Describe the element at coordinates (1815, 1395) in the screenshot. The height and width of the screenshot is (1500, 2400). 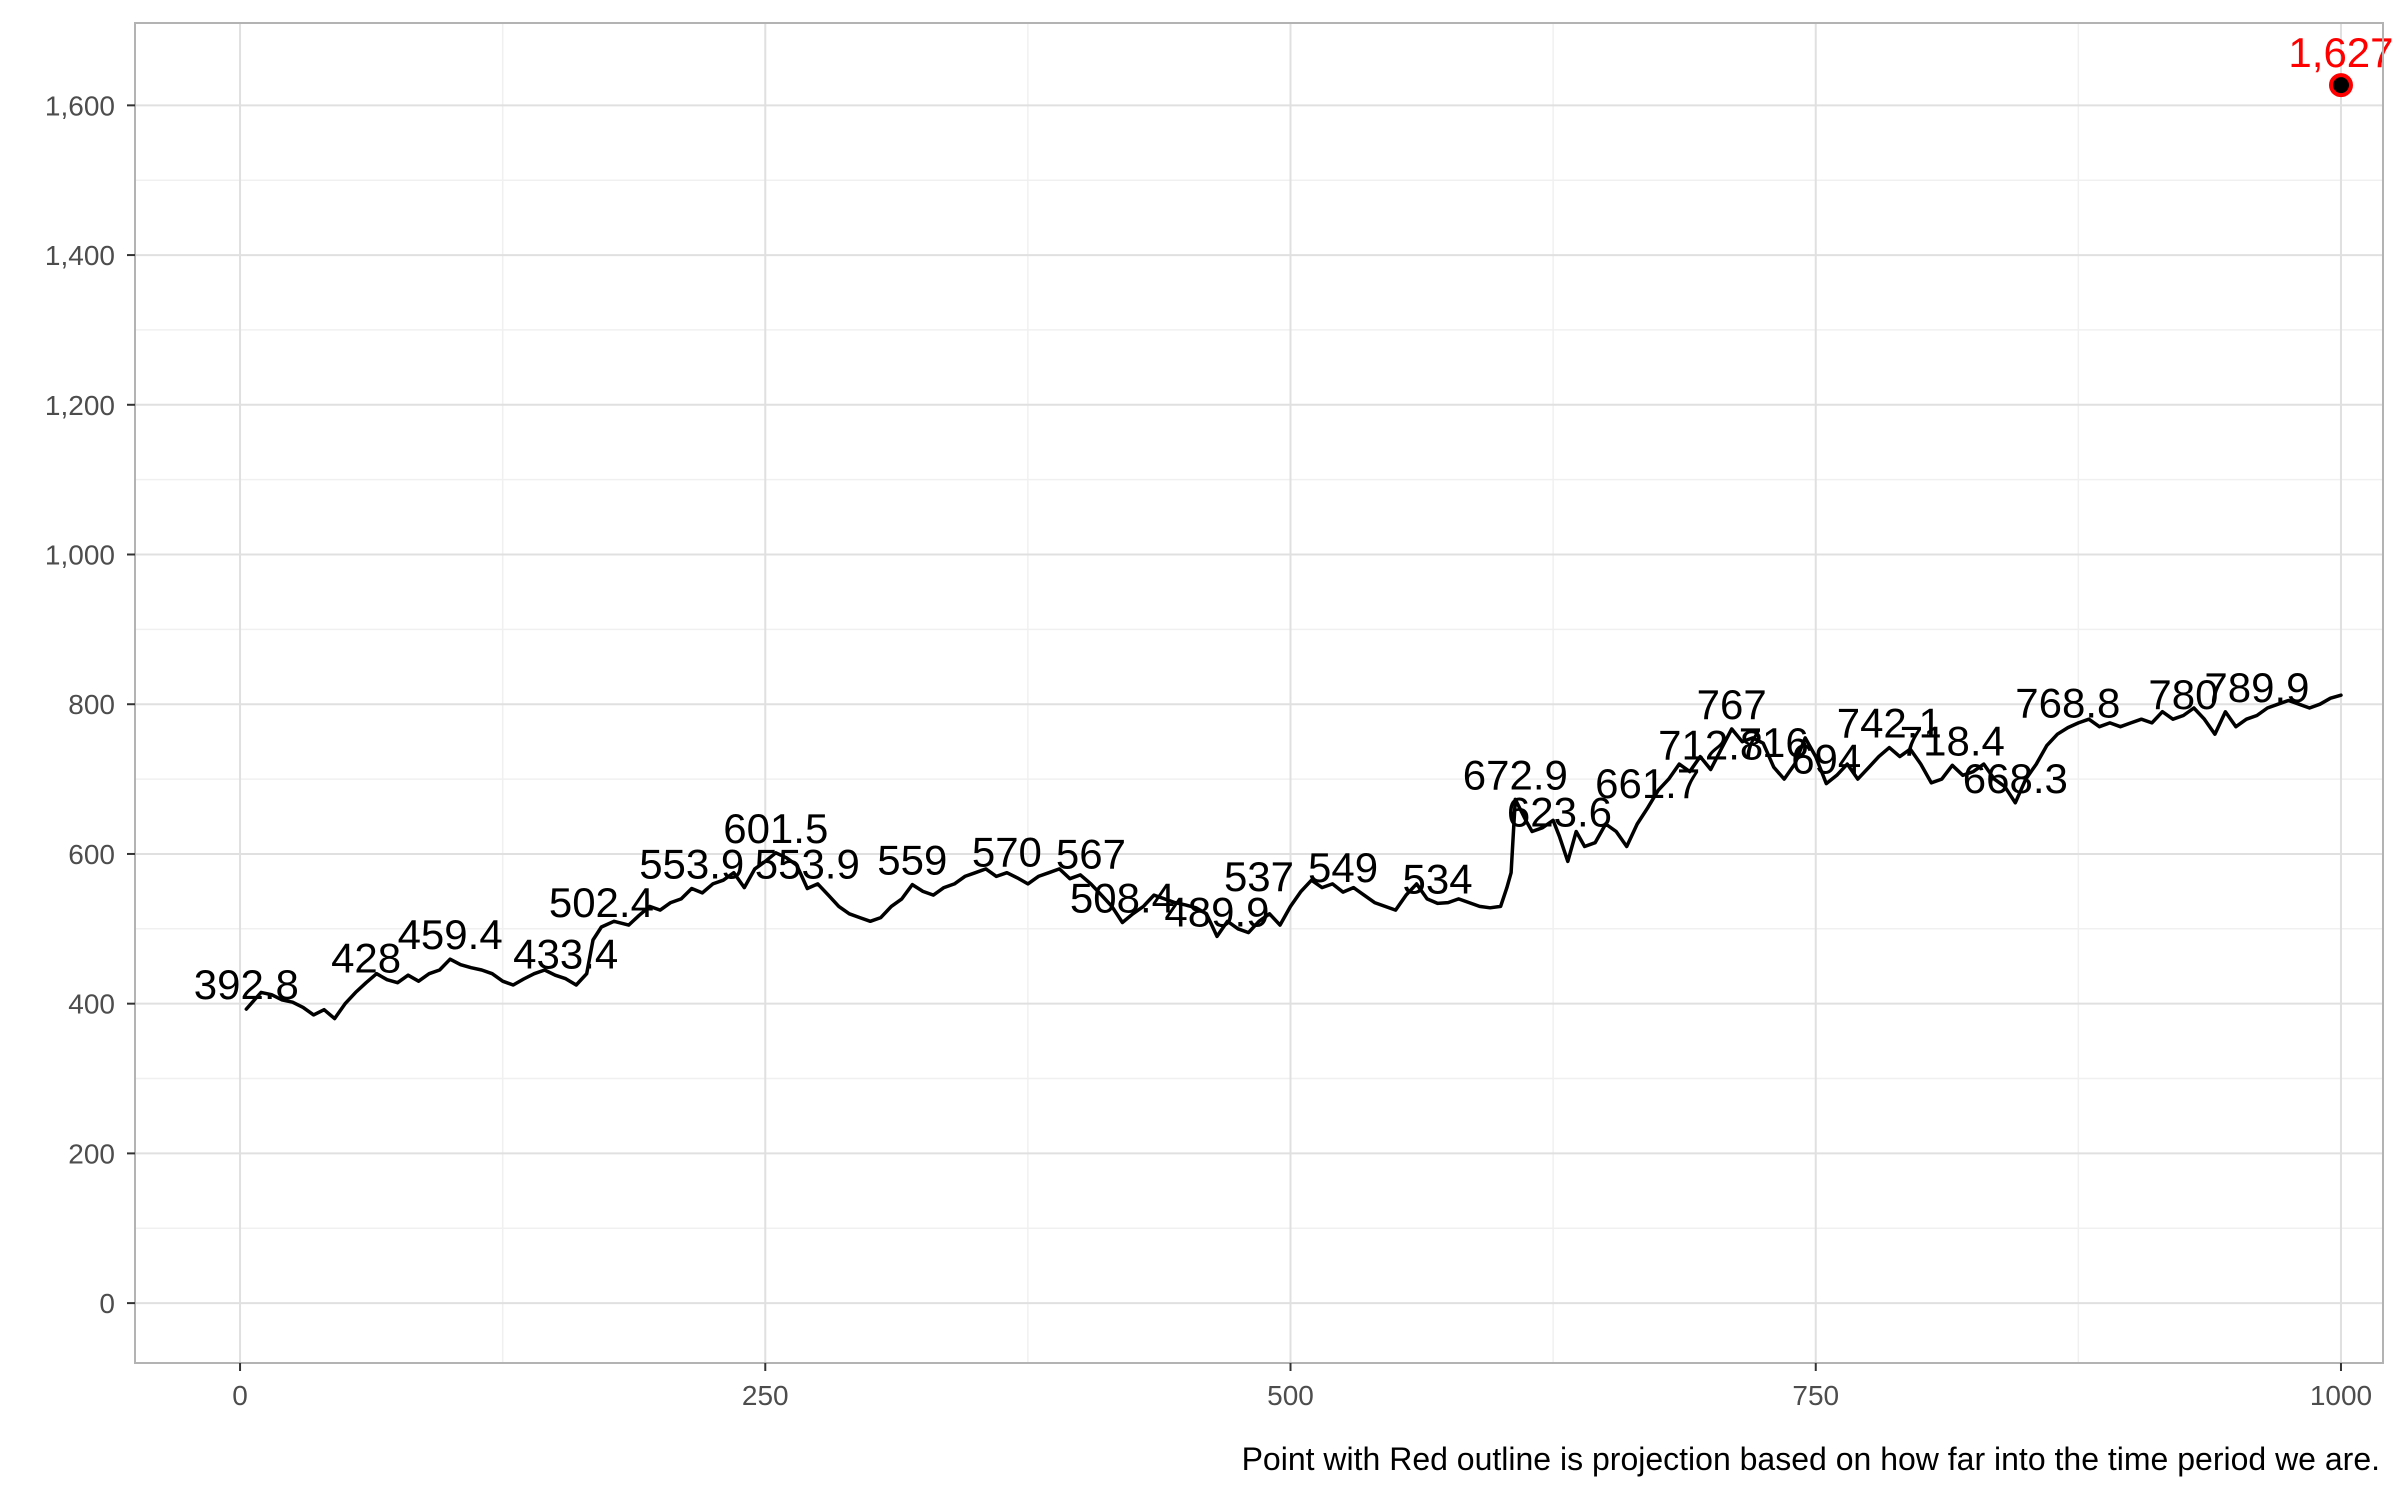
I see `x-tick-label: 750` at that location.